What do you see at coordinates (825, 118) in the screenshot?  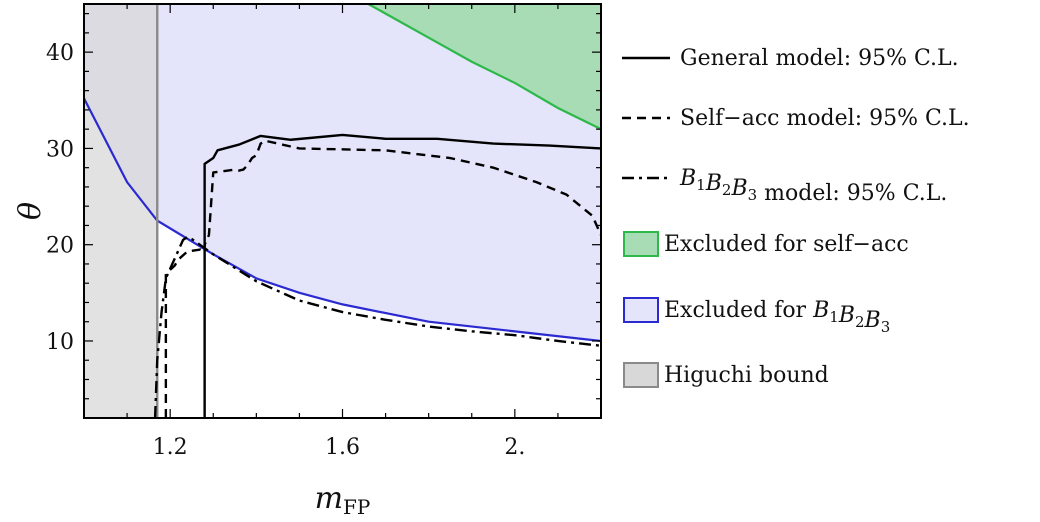 I see `legend-label: Self−acc model: 95% C.L.` at bounding box center [825, 118].